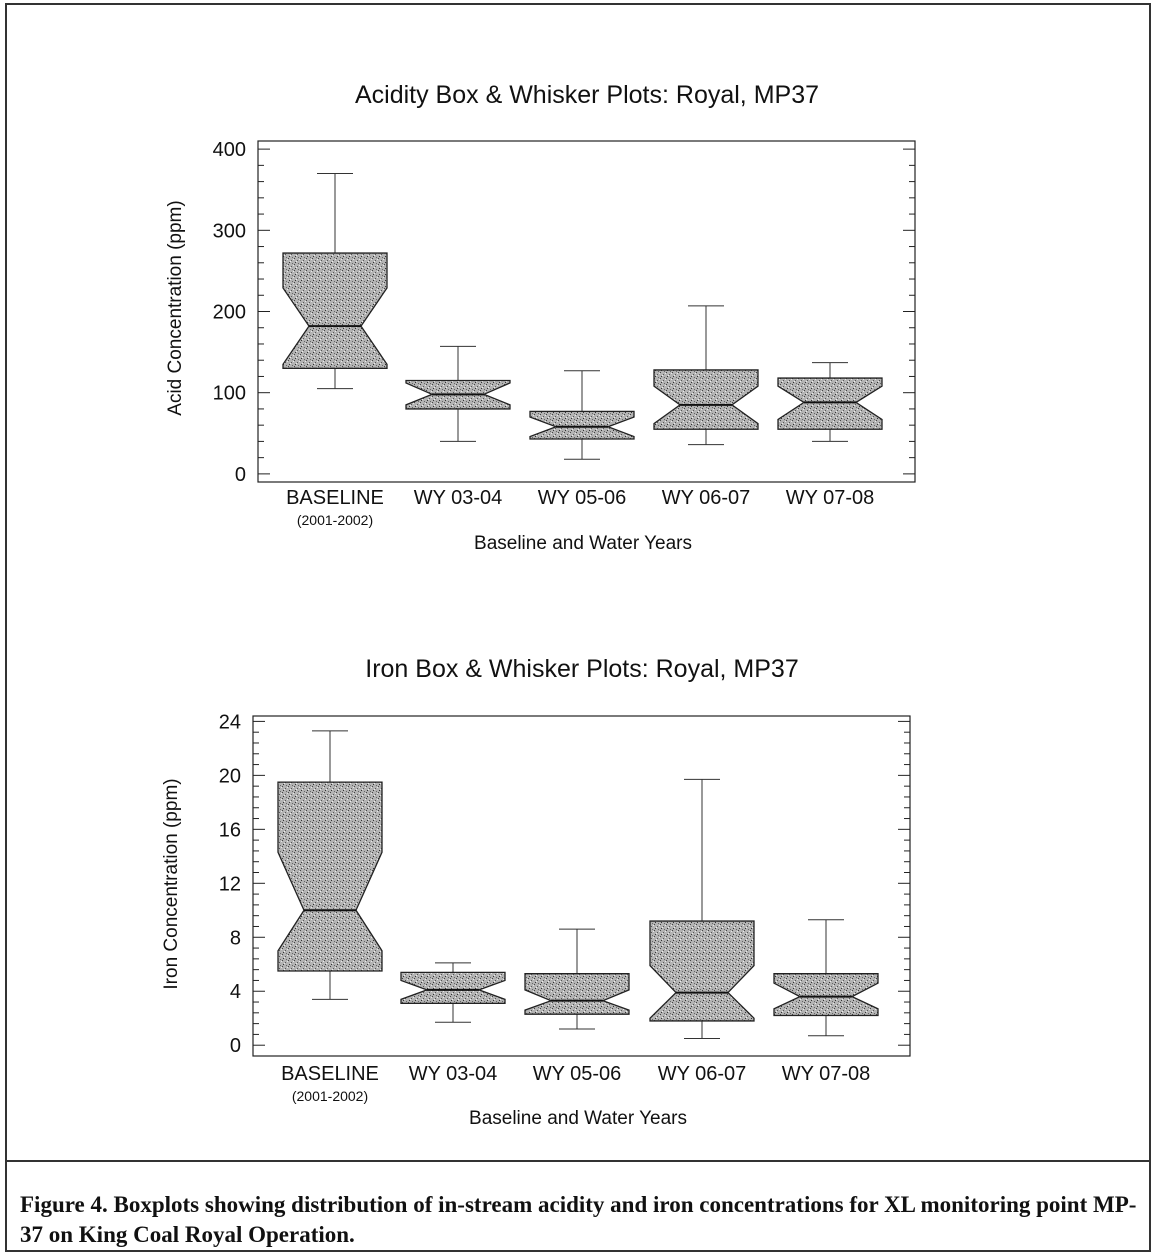 This screenshot has height=1257, width=1157. What do you see at coordinates (235, 938) in the screenshot?
I see `y-tick-label: 8` at bounding box center [235, 938].